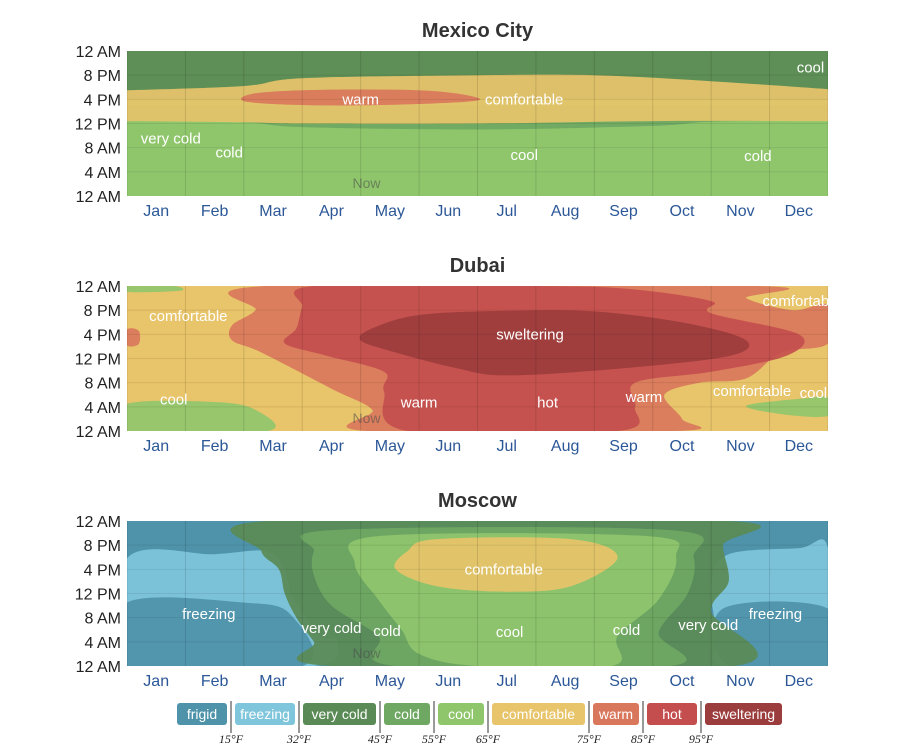 Image resolution: width=903 pixels, height=750 pixels. I want to click on band-frigid, so click(220, 631).